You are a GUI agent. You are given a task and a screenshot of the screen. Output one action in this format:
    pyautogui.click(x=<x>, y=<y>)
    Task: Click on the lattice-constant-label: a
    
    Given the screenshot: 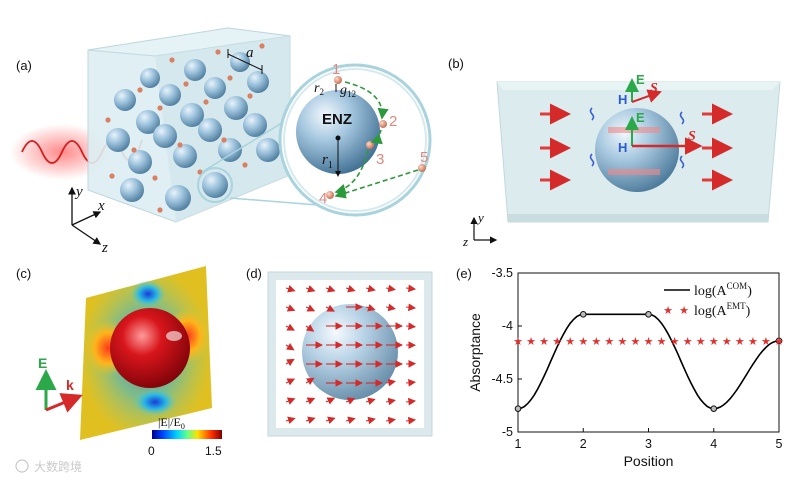 What is the action you would take?
    pyautogui.click(x=250, y=53)
    